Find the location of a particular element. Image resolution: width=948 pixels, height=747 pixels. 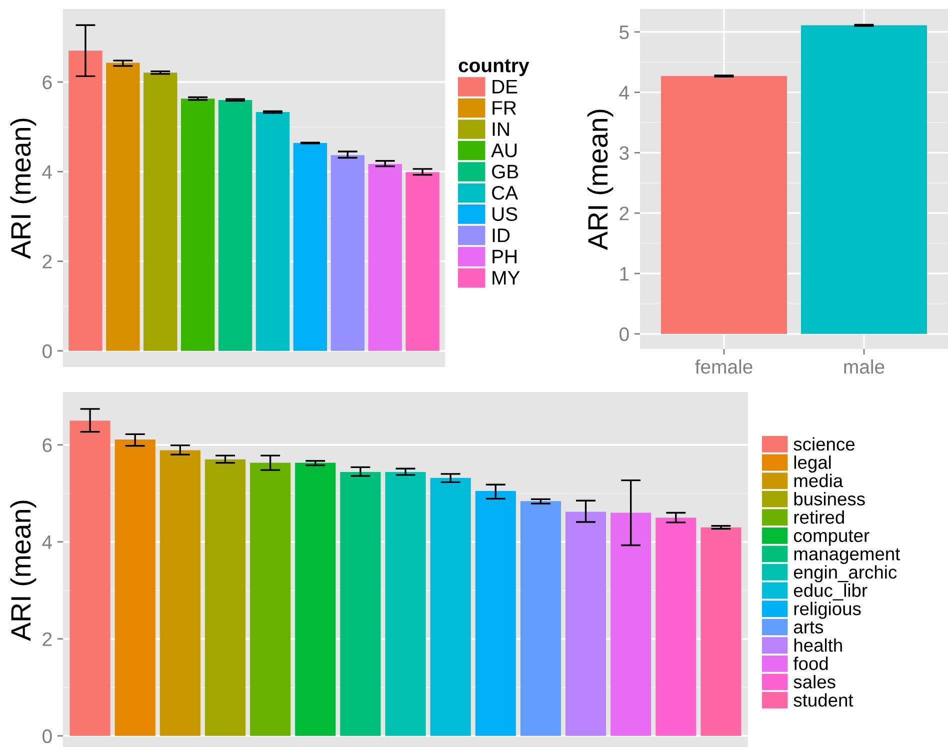

legend-label: US is located at coordinates (505, 214).